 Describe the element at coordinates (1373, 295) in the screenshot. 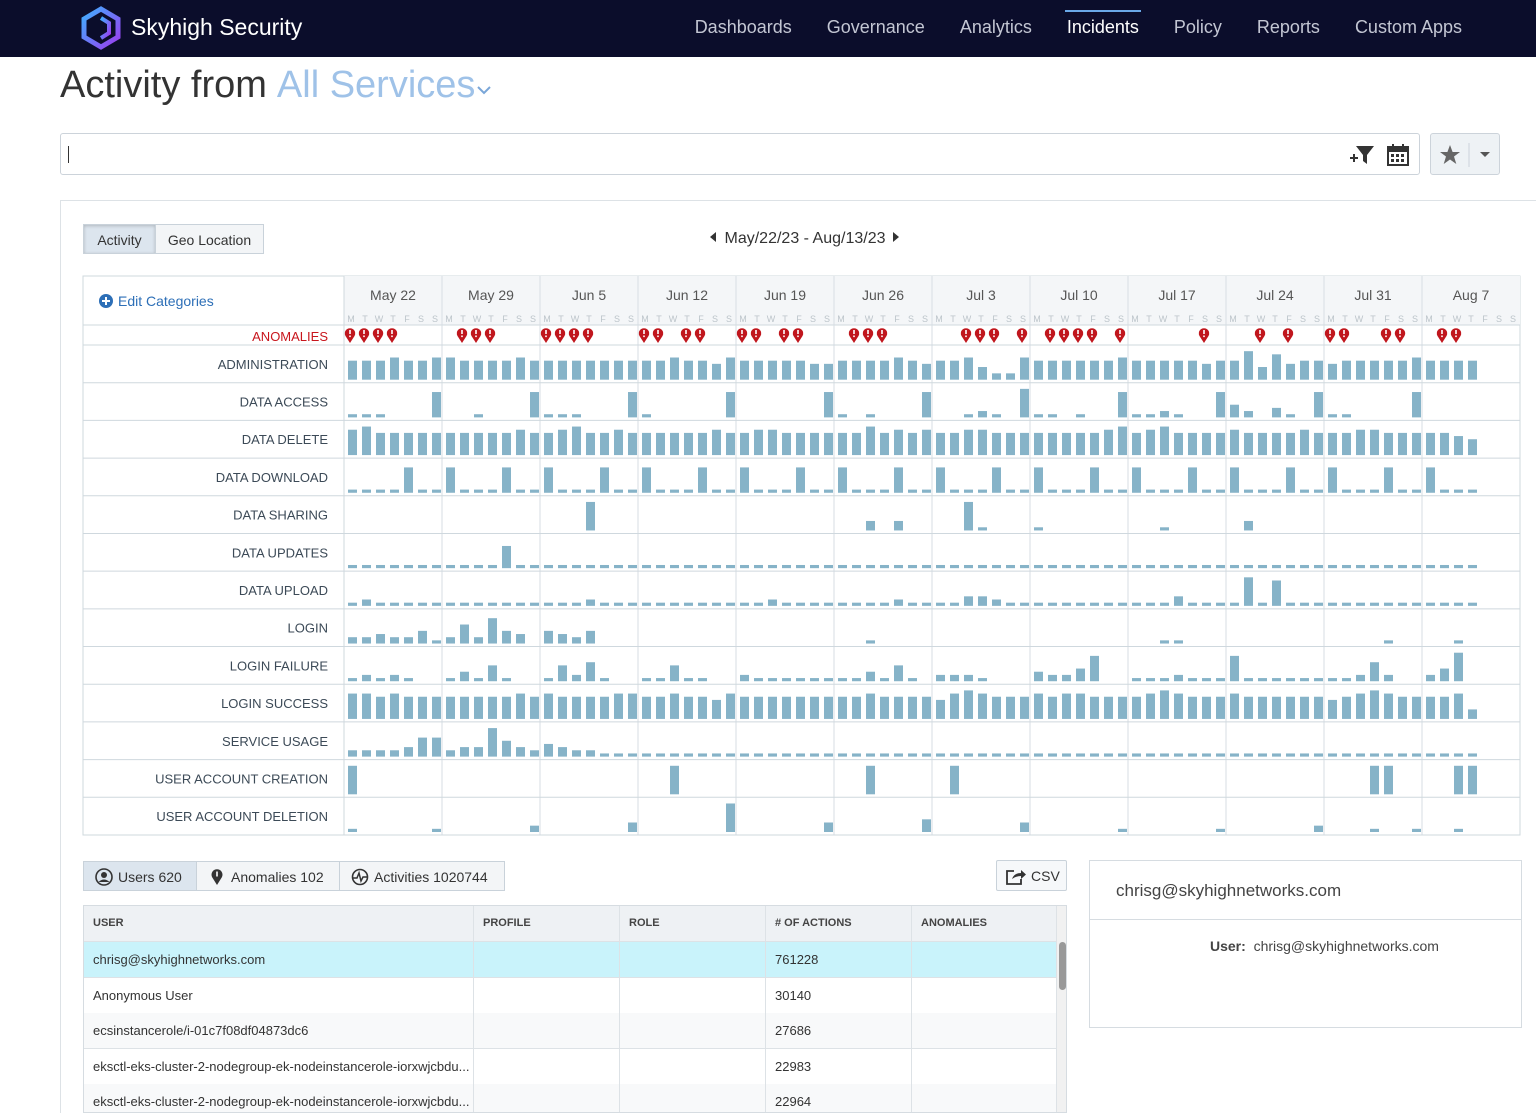

I see `week-label: Jul 31` at that location.